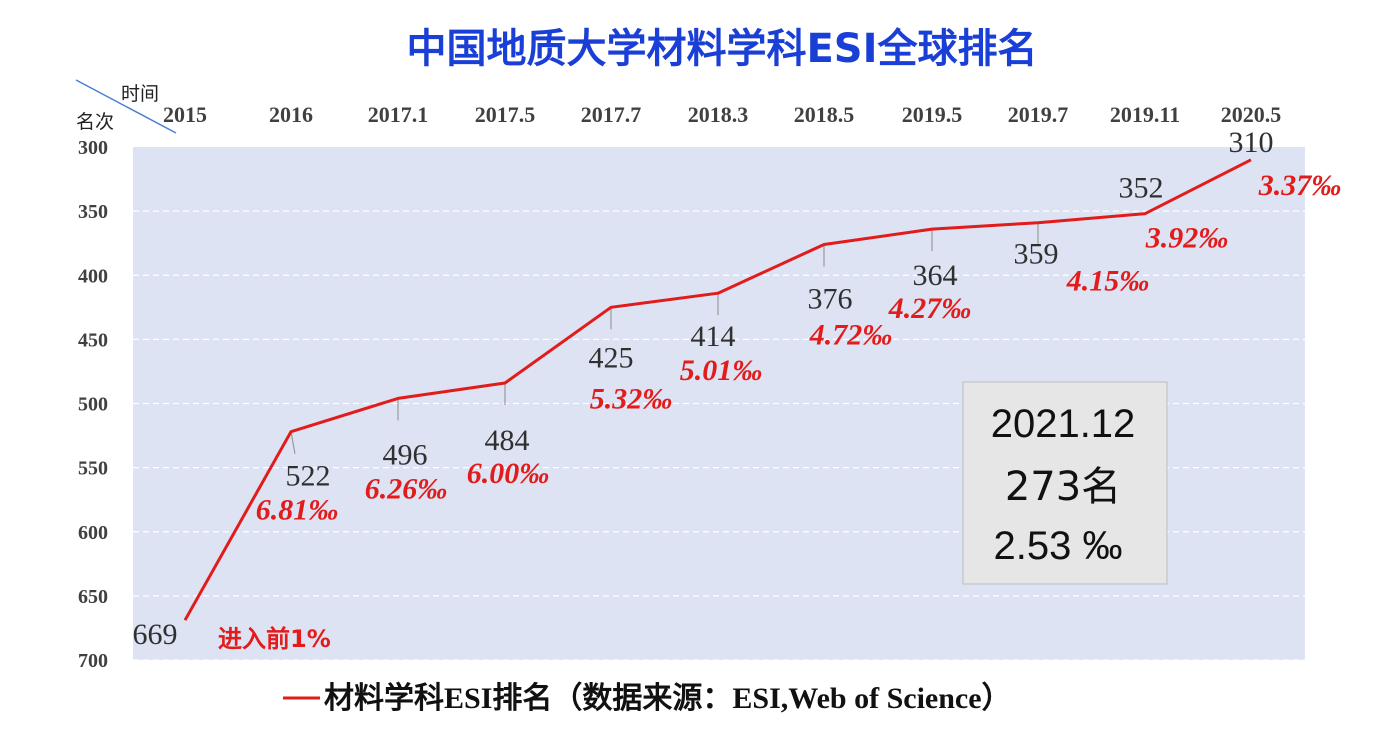 Image resolution: width=1387 pixels, height=742 pixels. I want to click on rank-data-label: 414, so click(713, 336).